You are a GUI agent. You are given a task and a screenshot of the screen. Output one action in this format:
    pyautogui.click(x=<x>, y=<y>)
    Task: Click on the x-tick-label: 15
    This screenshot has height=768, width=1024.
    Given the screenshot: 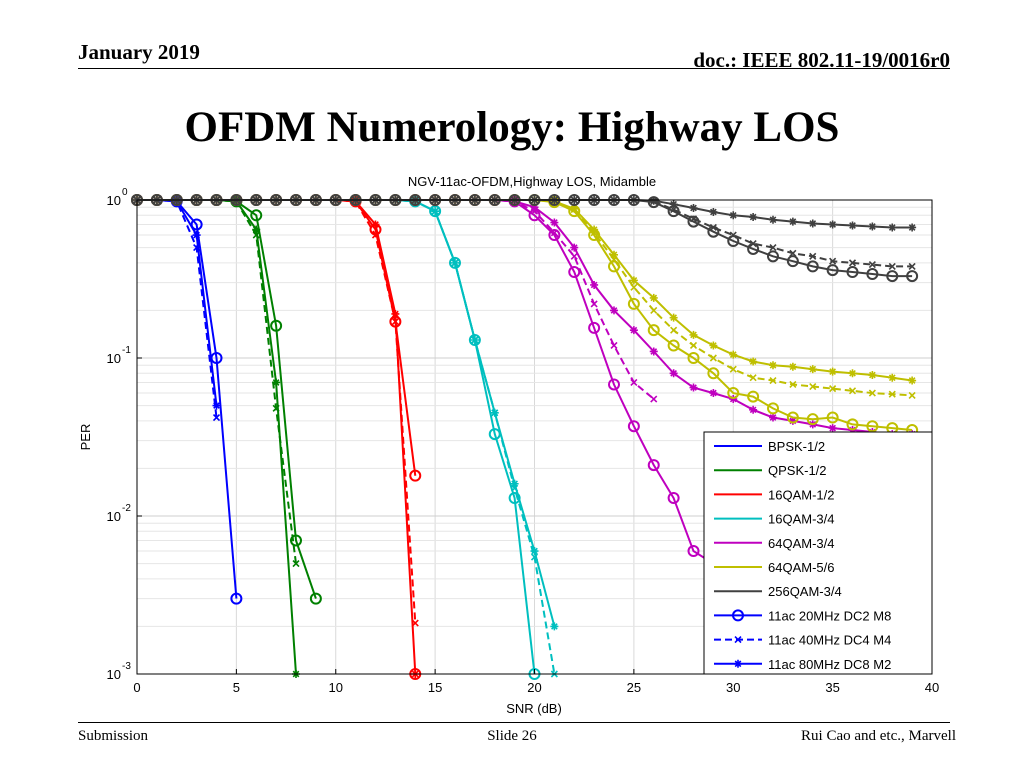 What is the action you would take?
    pyautogui.click(x=435, y=687)
    